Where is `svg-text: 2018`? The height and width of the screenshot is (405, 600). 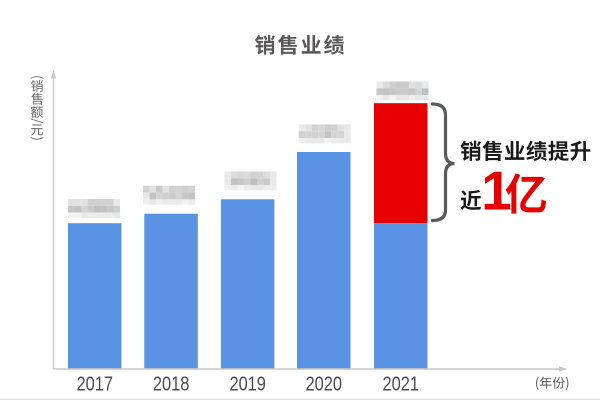 svg-text: 2018 is located at coordinates (171, 385).